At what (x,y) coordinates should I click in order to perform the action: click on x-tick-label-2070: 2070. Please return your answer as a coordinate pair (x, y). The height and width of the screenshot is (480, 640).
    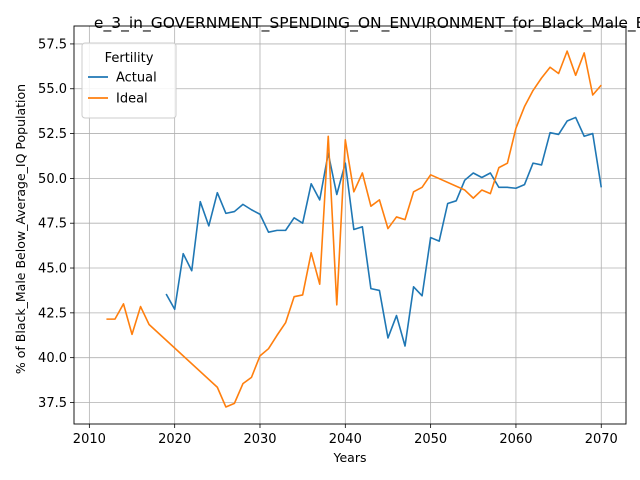
    Looking at the image, I should click on (601, 439).